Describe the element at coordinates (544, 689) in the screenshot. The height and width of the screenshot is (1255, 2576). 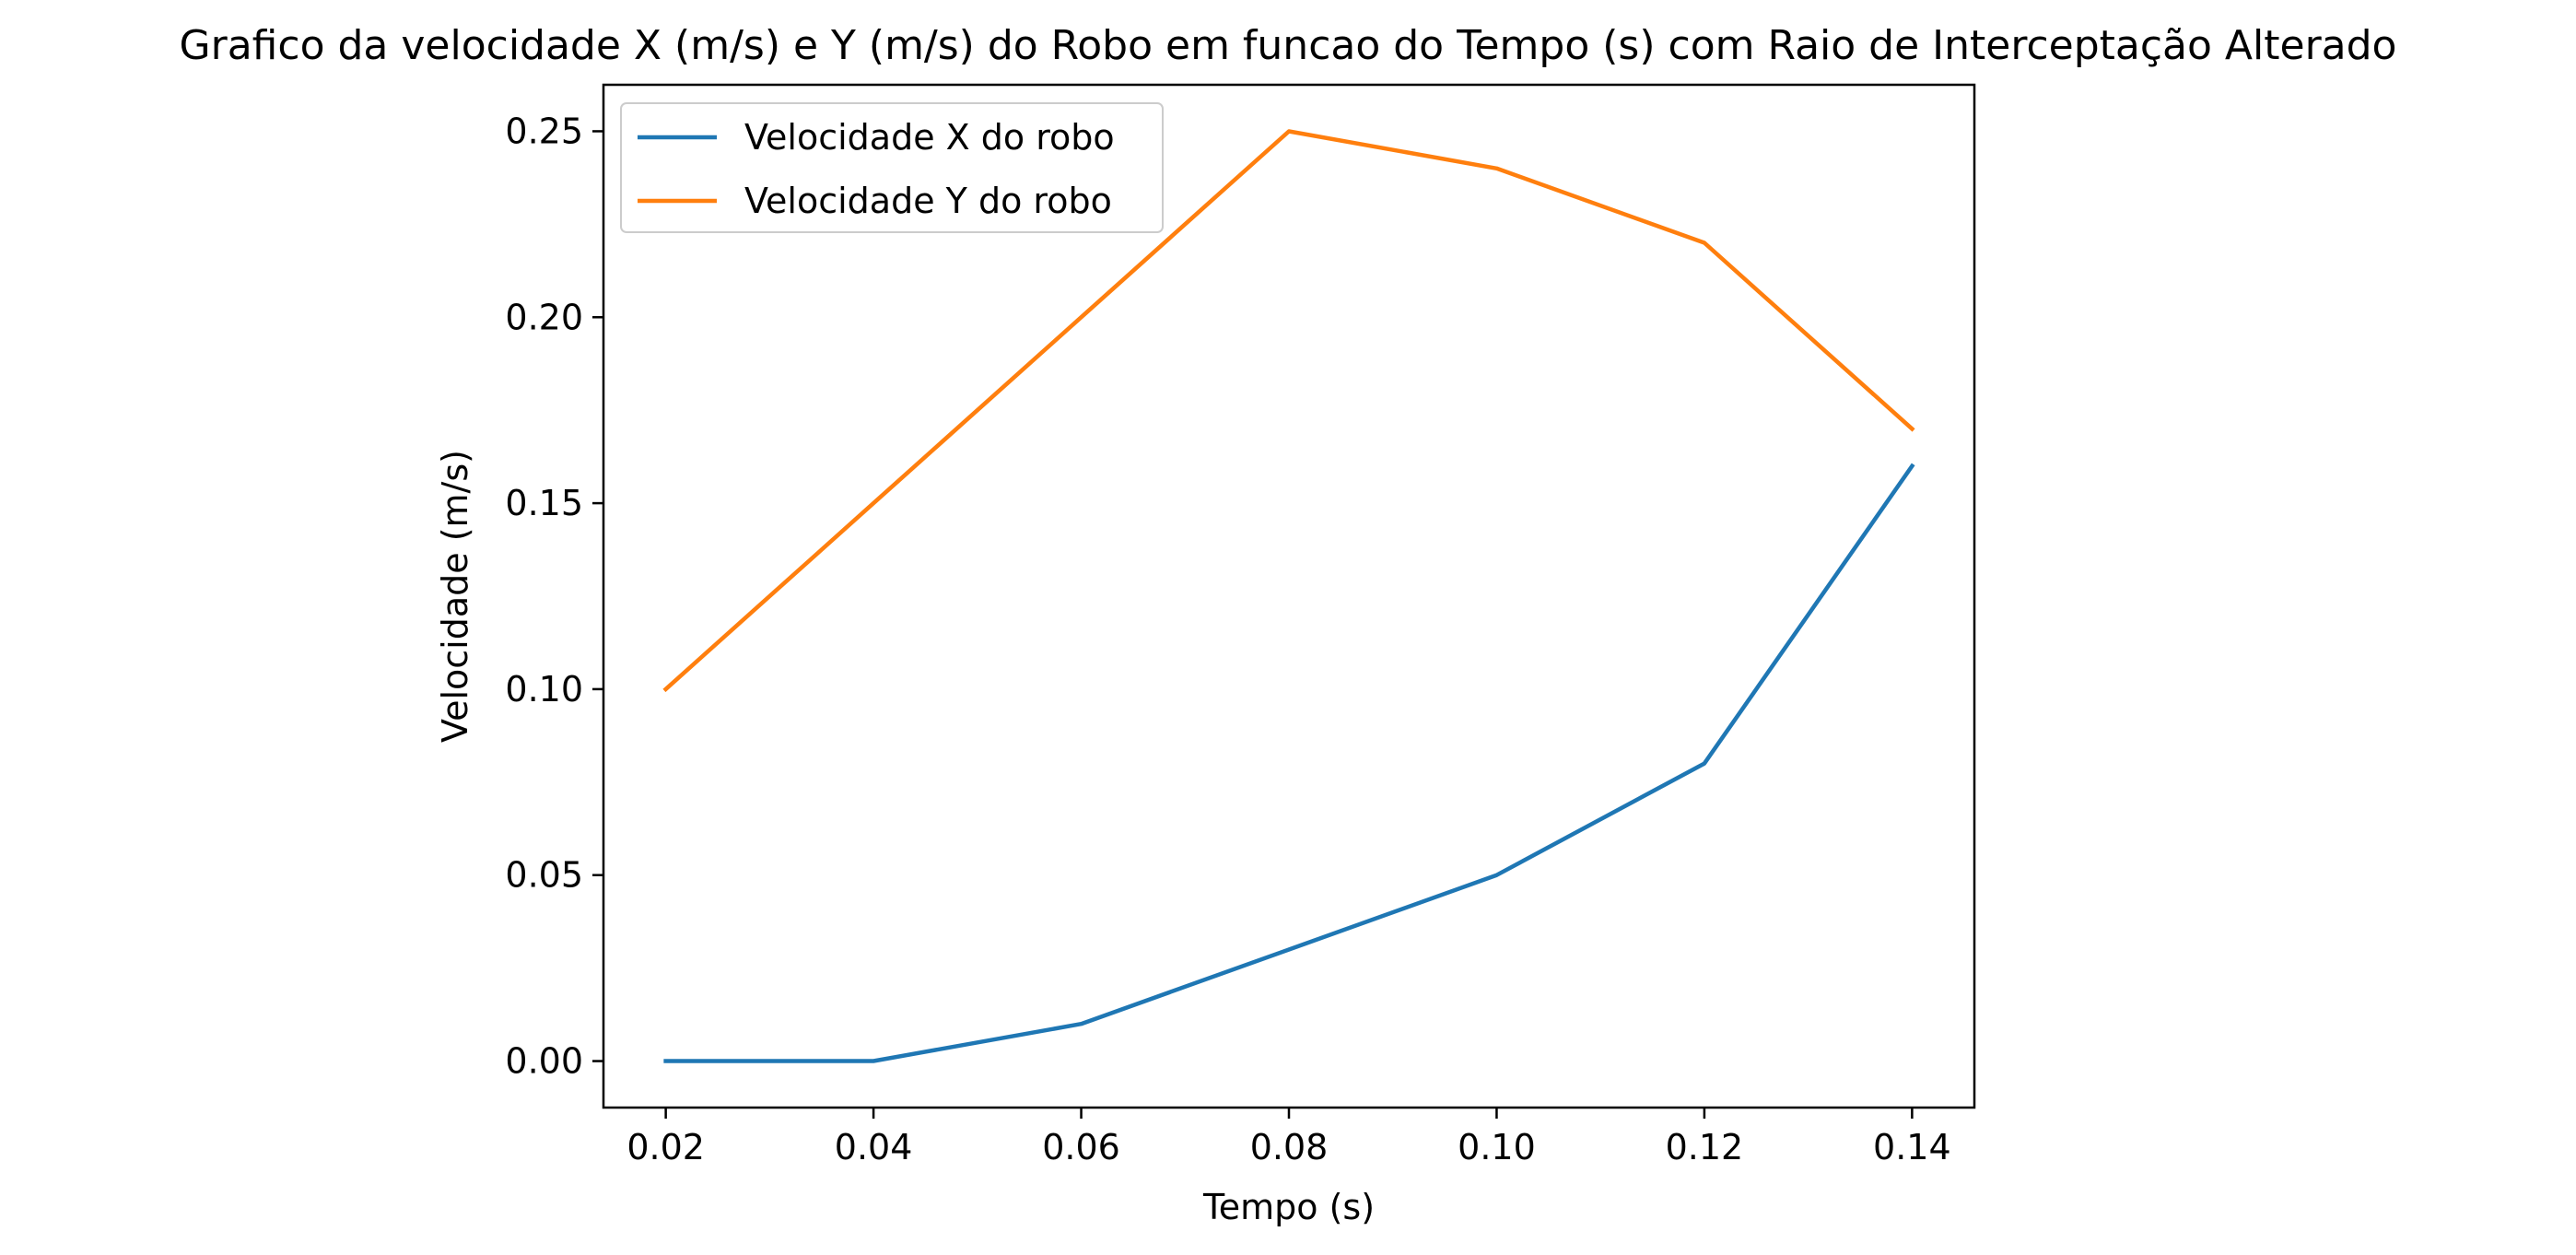
I see `y-tick-label: 0.10` at that location.